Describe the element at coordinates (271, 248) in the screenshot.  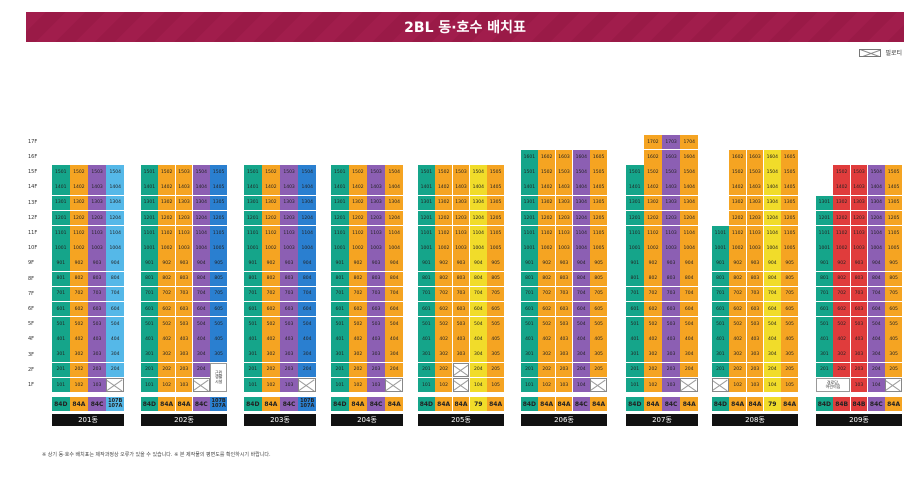
I see `unit-cell: 1002` at that location.